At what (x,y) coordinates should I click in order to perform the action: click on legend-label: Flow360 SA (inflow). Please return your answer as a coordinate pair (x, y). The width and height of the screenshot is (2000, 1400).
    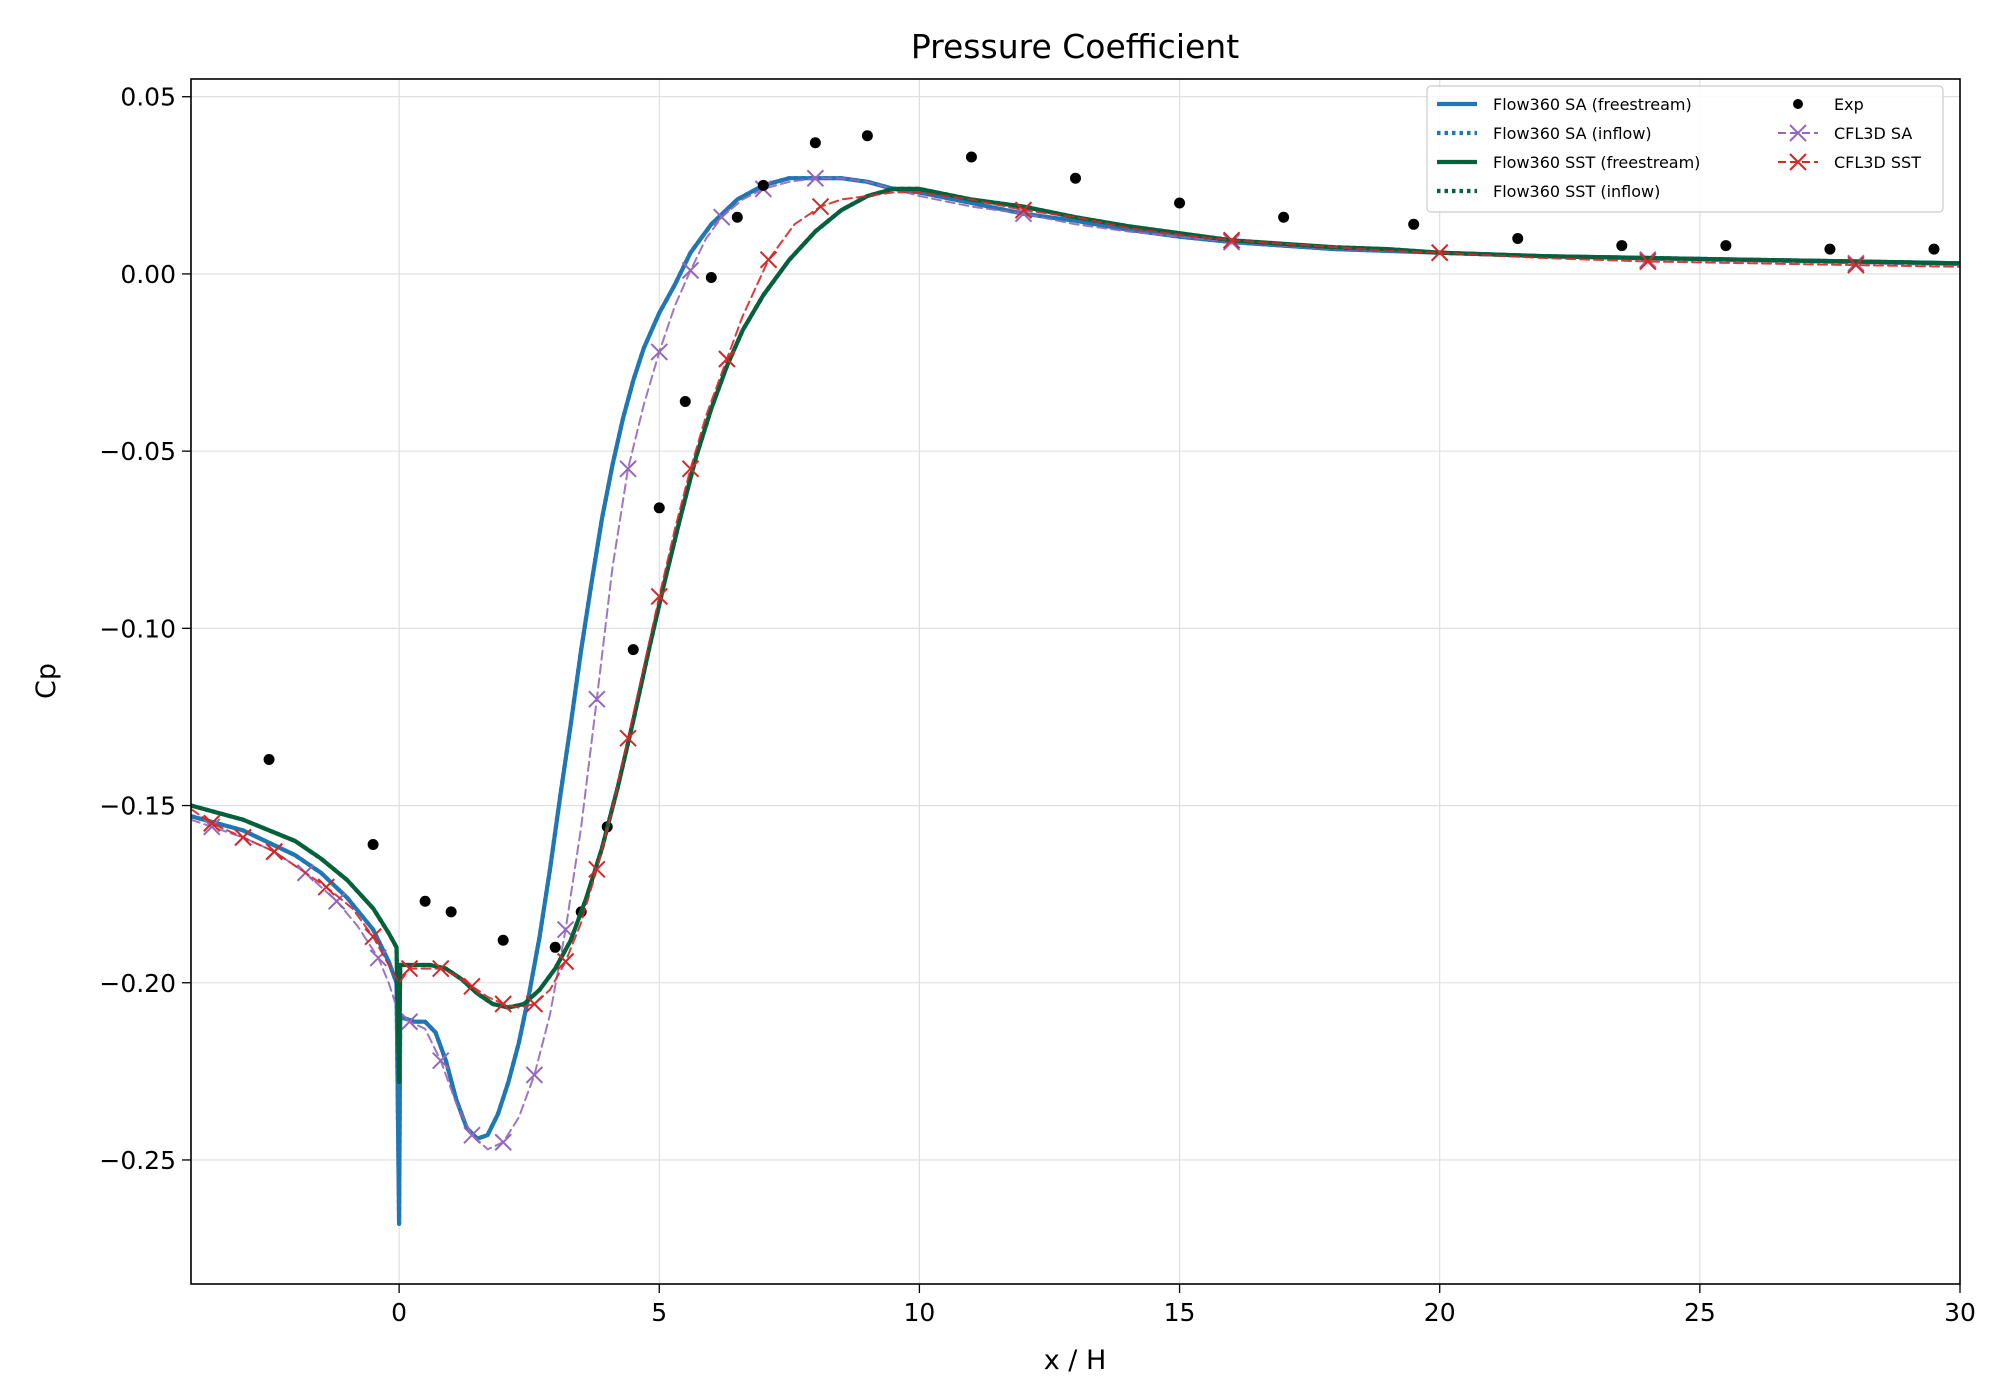
    Looking at the image, I should click on (1572, 133).